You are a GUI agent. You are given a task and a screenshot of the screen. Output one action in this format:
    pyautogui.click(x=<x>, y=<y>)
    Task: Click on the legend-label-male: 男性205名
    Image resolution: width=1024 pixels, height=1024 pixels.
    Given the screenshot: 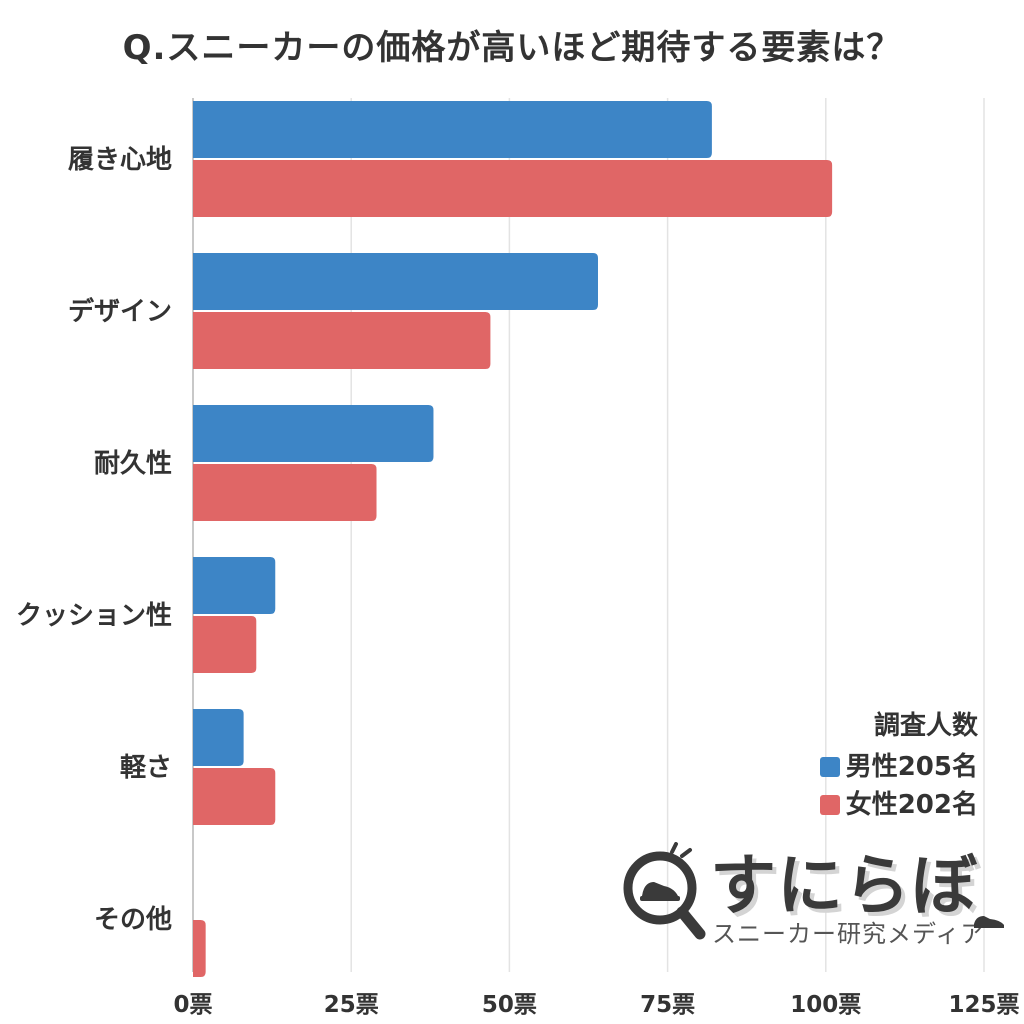 What is the action you would take?
    pyautogui.click(x=911, y=767)
    